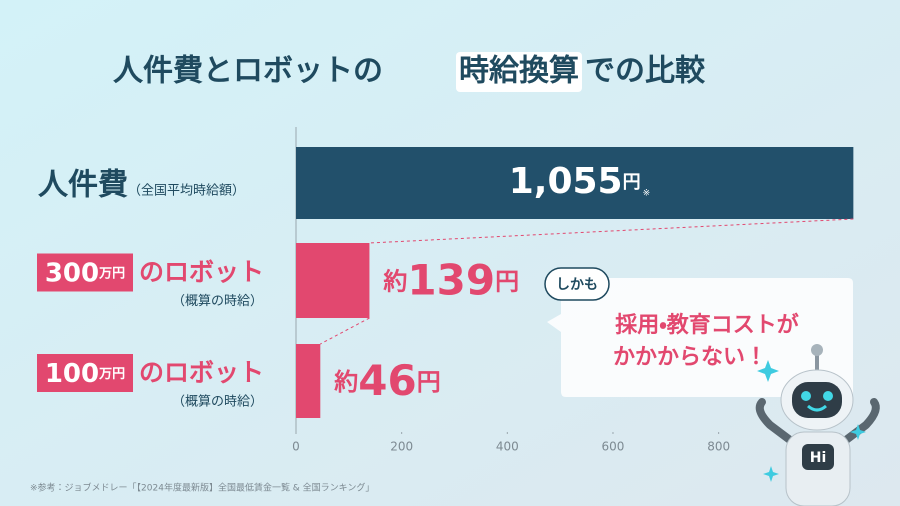 Image resolution: width=900 pixels, height=506 pixels. What do you see at coordinates (817, 425) in the screenshot?
I see `robot: Hi` at bounding box center [817, 425].